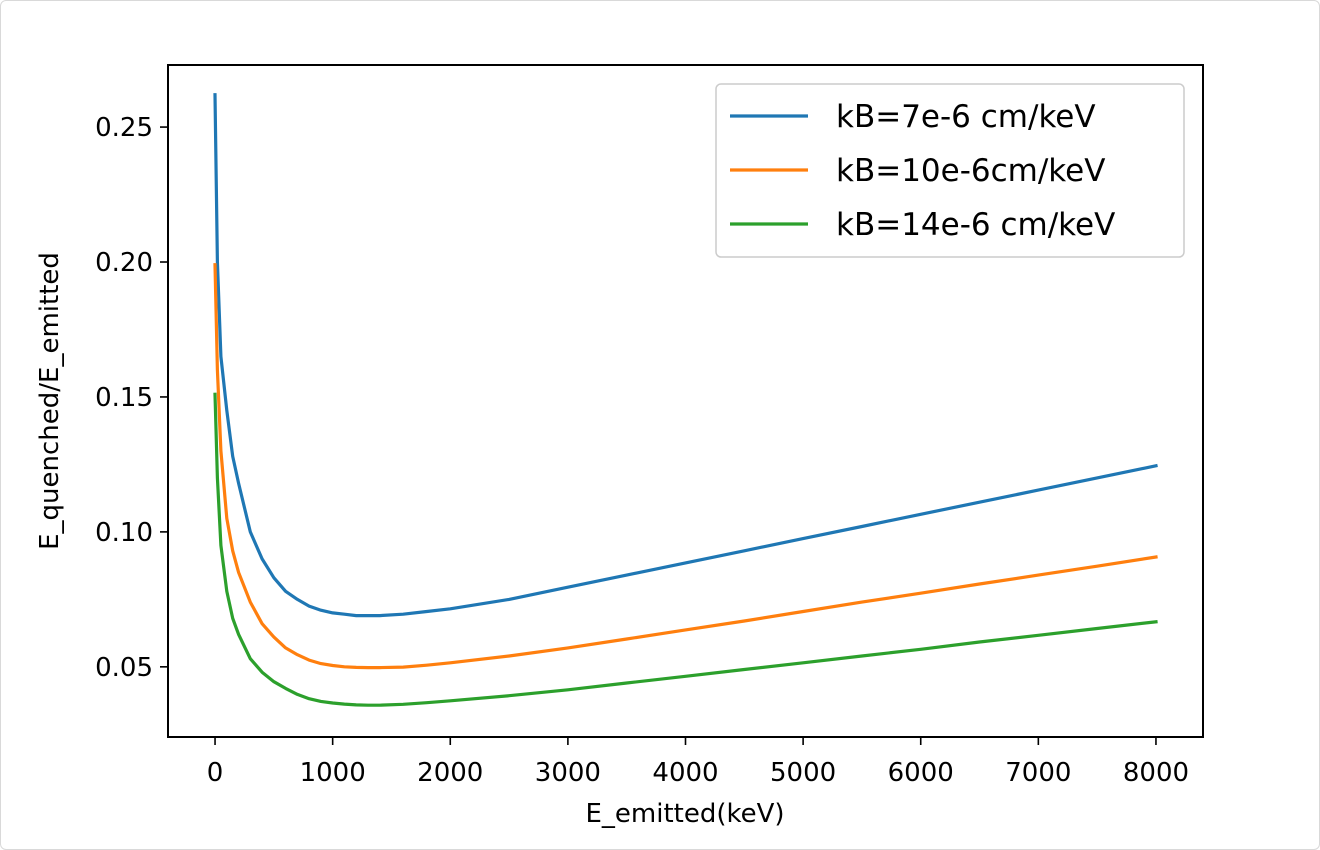 The height and width of the screenshot is (850, 1320). Describe the element at coordinates (124, 263) in the screenshot. I see `y-tick-label: 0.20` at that location.